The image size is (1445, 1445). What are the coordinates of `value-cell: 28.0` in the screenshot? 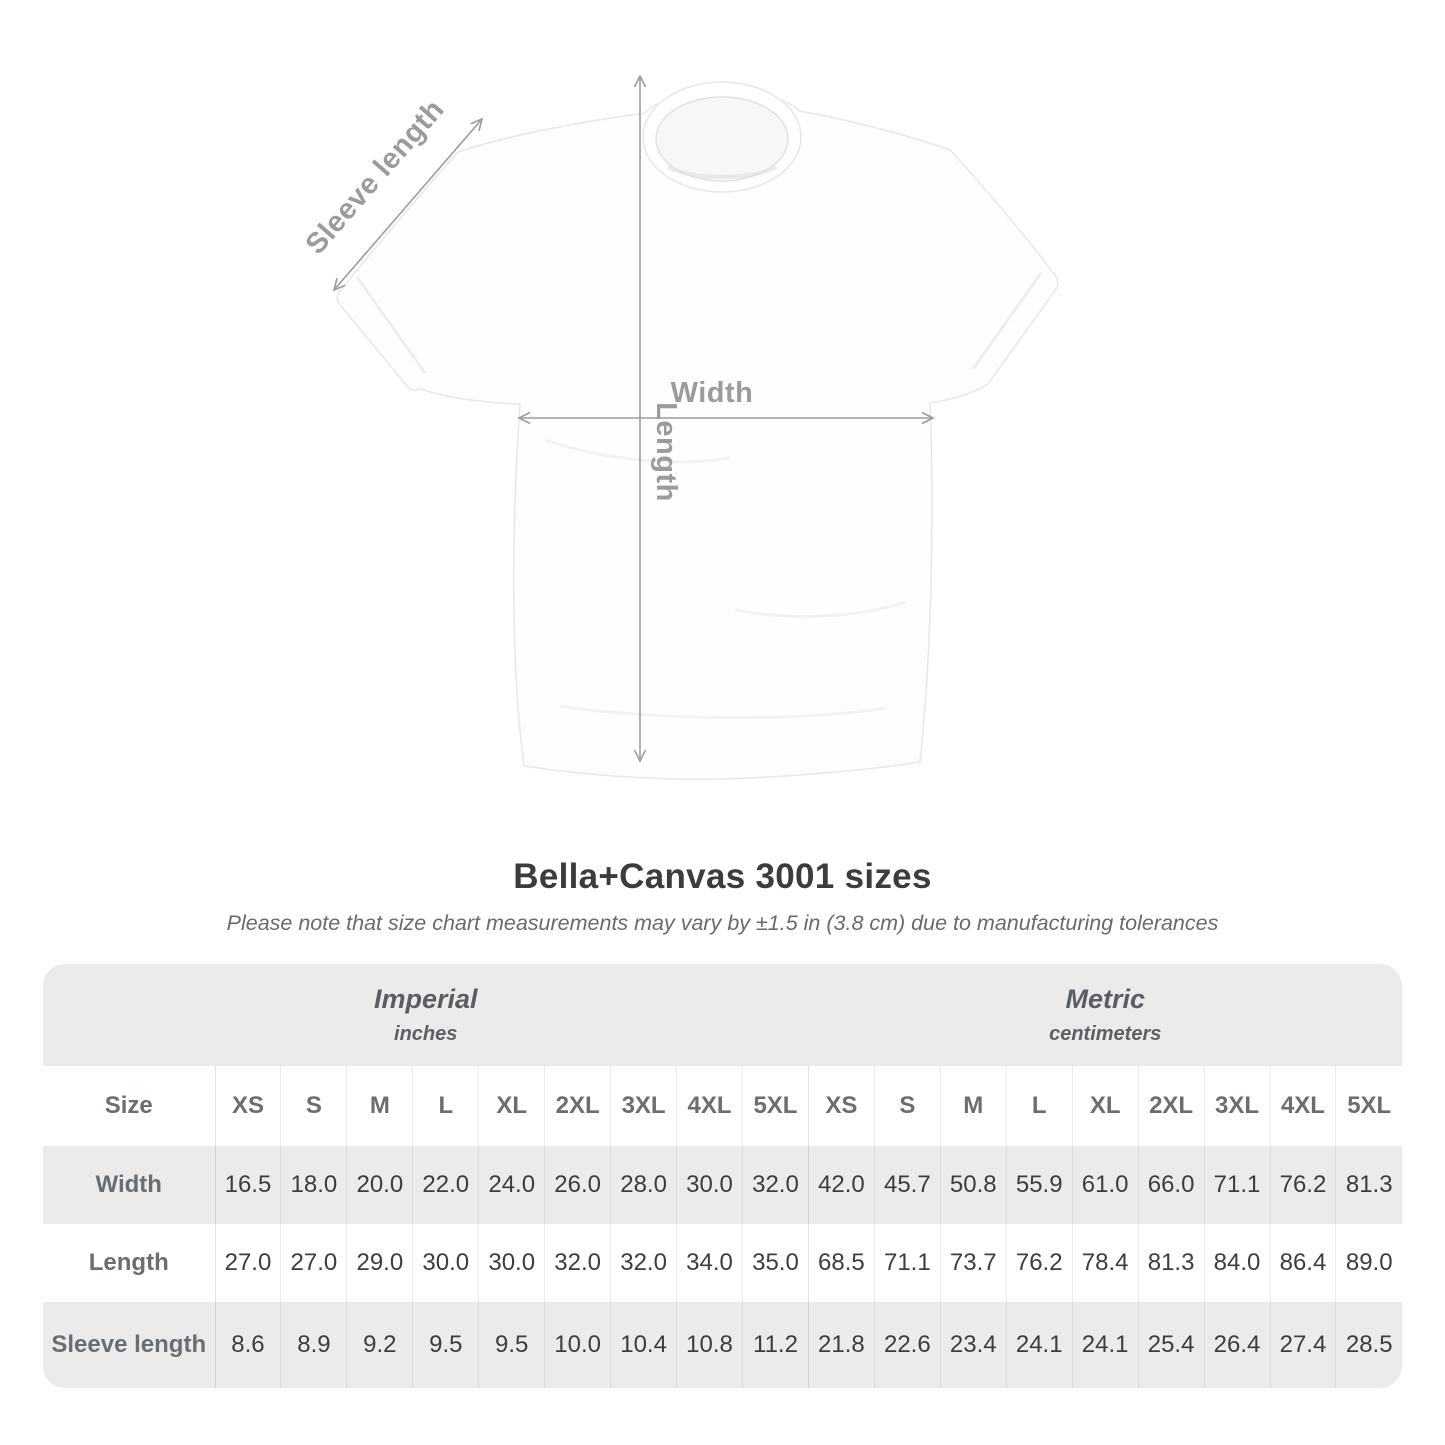 It's located at (643, 1184).